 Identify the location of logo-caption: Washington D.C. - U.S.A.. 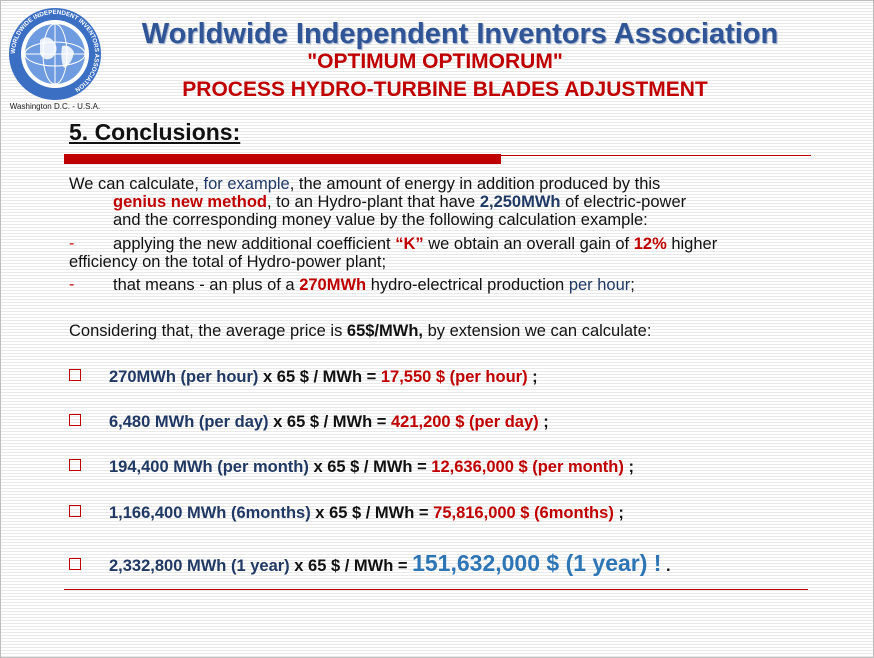
(55, 106).